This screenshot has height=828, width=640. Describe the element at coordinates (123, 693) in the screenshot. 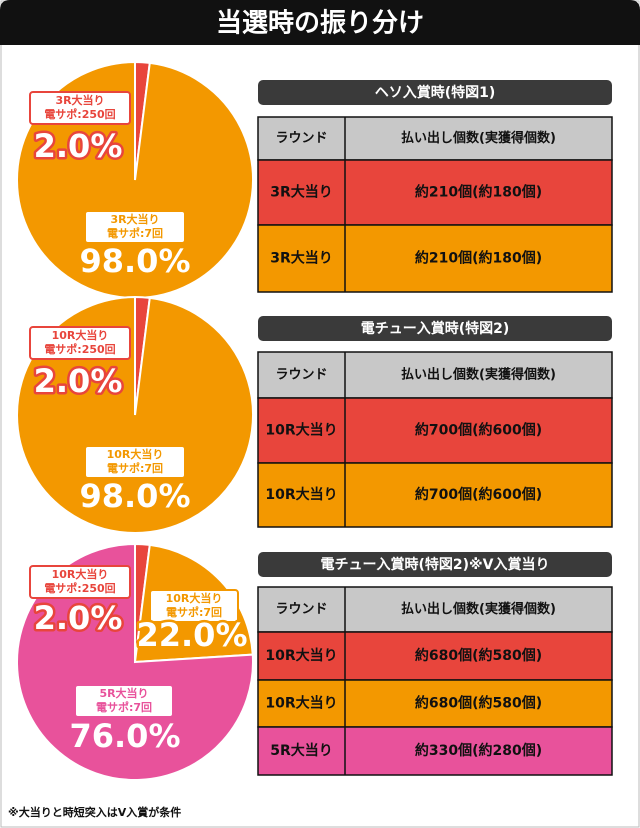

I see `slice-label: 5R大当り` at that location.